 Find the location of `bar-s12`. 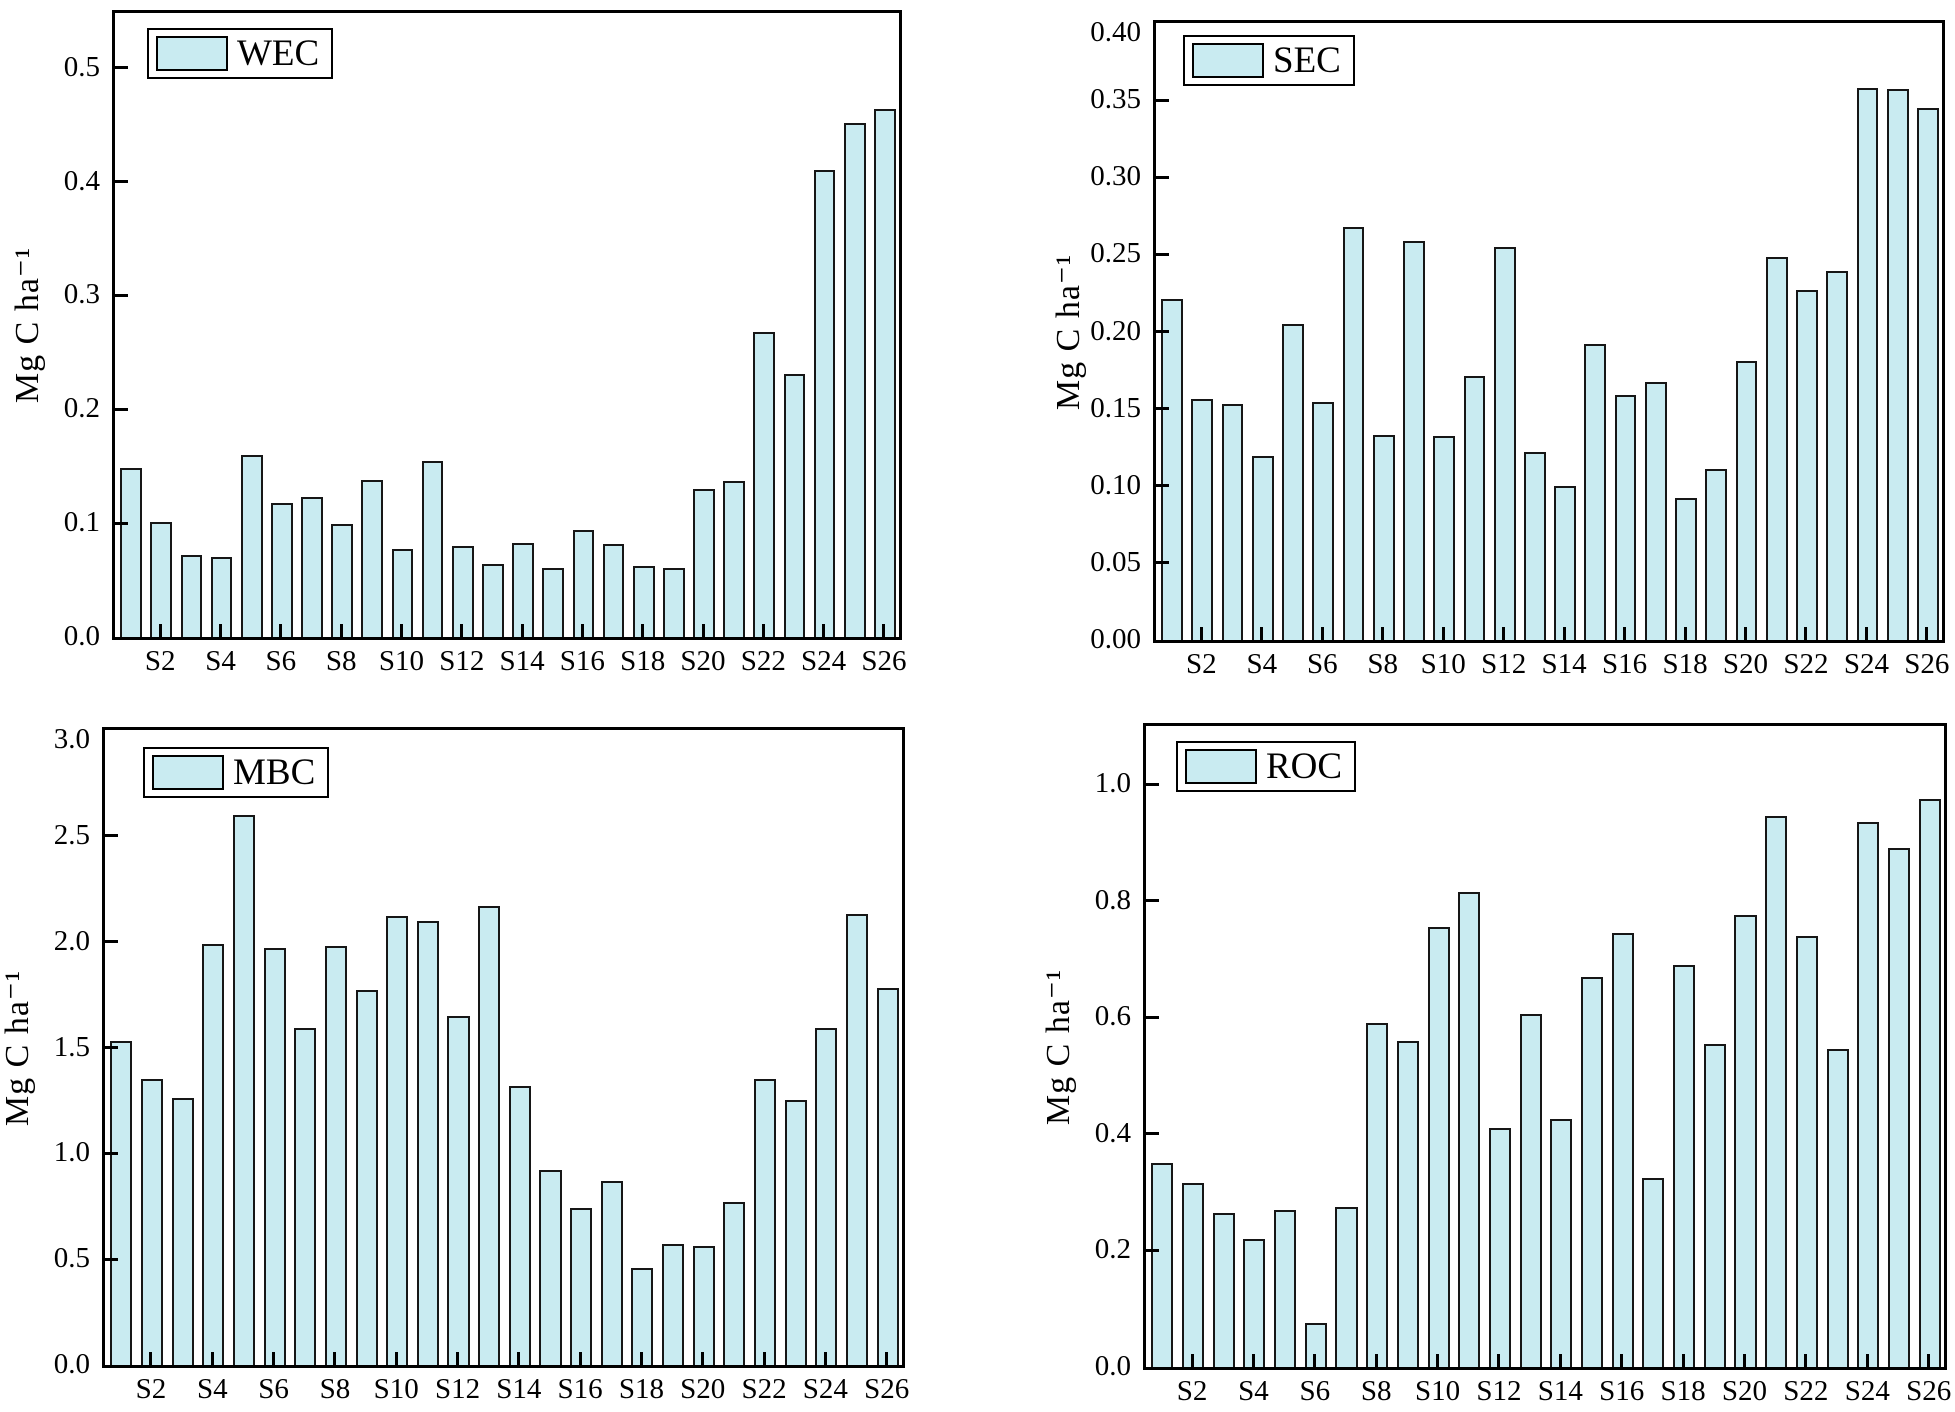

bar-s12 is located at coordinates (458, 1190).